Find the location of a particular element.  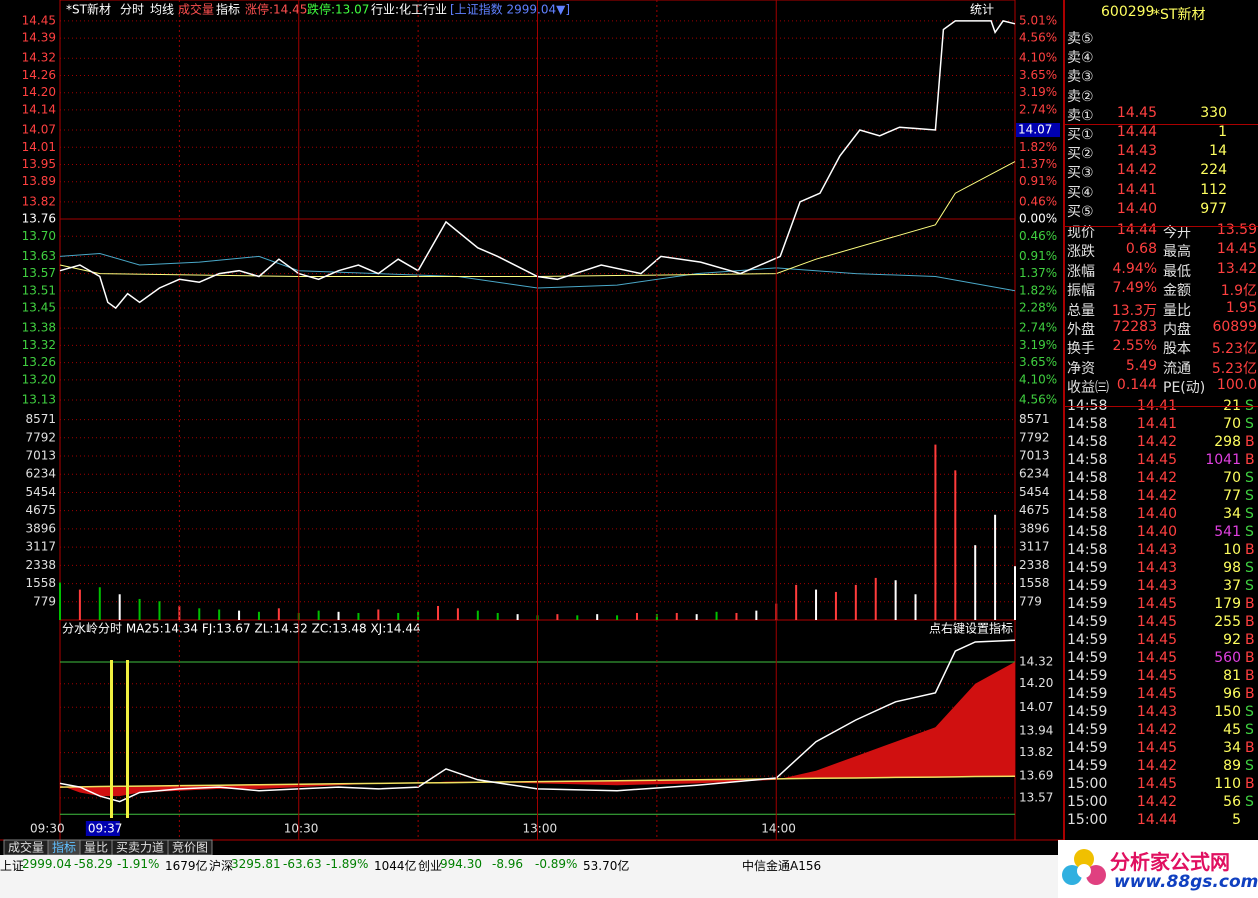

quote-cell: 70 is located at coordinates (1232, 424).